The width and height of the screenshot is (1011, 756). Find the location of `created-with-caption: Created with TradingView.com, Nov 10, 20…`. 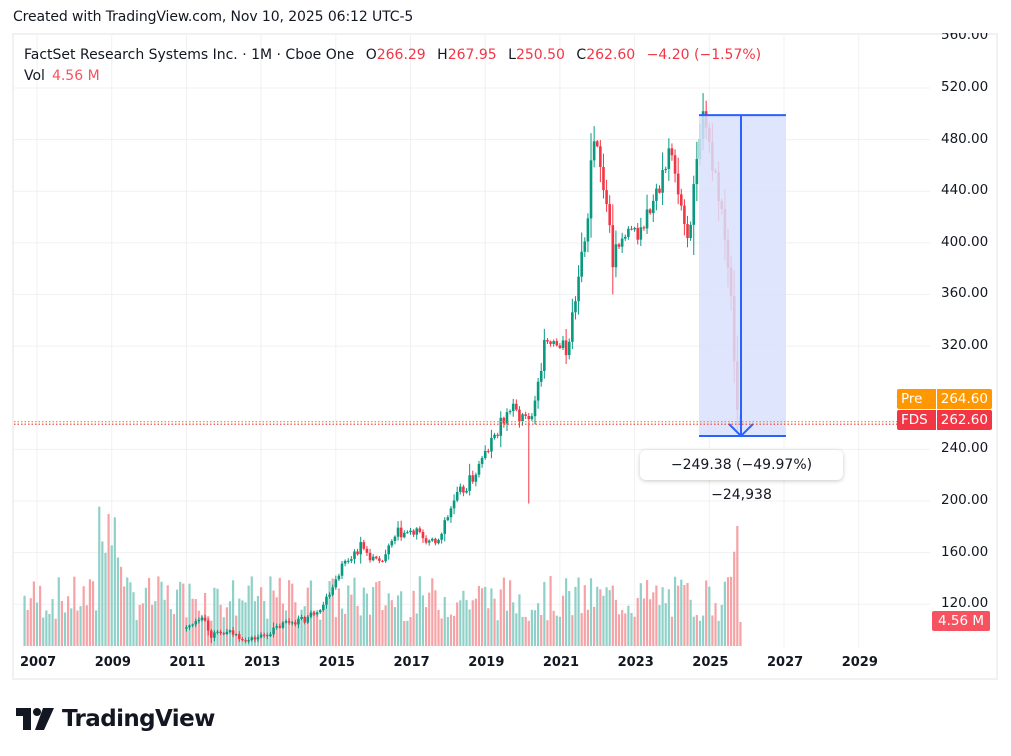

created-with-caption: Created with TradingView.com, Nov 10, 20… is located at coordinates (213, 17).